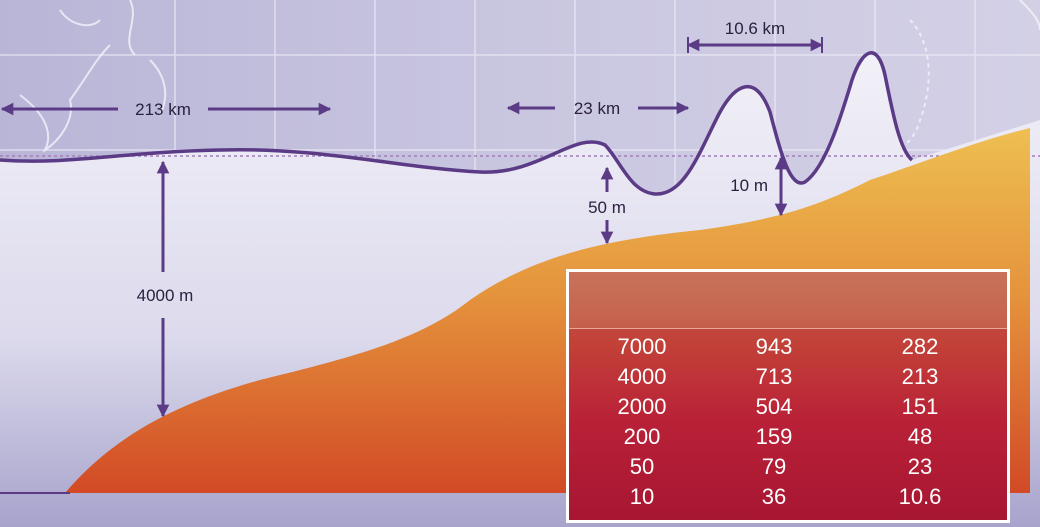  What do you see at coordinates (642, 406) in the screenshot?
I see `table-cell: 2000` at bounding box center [642, 406].